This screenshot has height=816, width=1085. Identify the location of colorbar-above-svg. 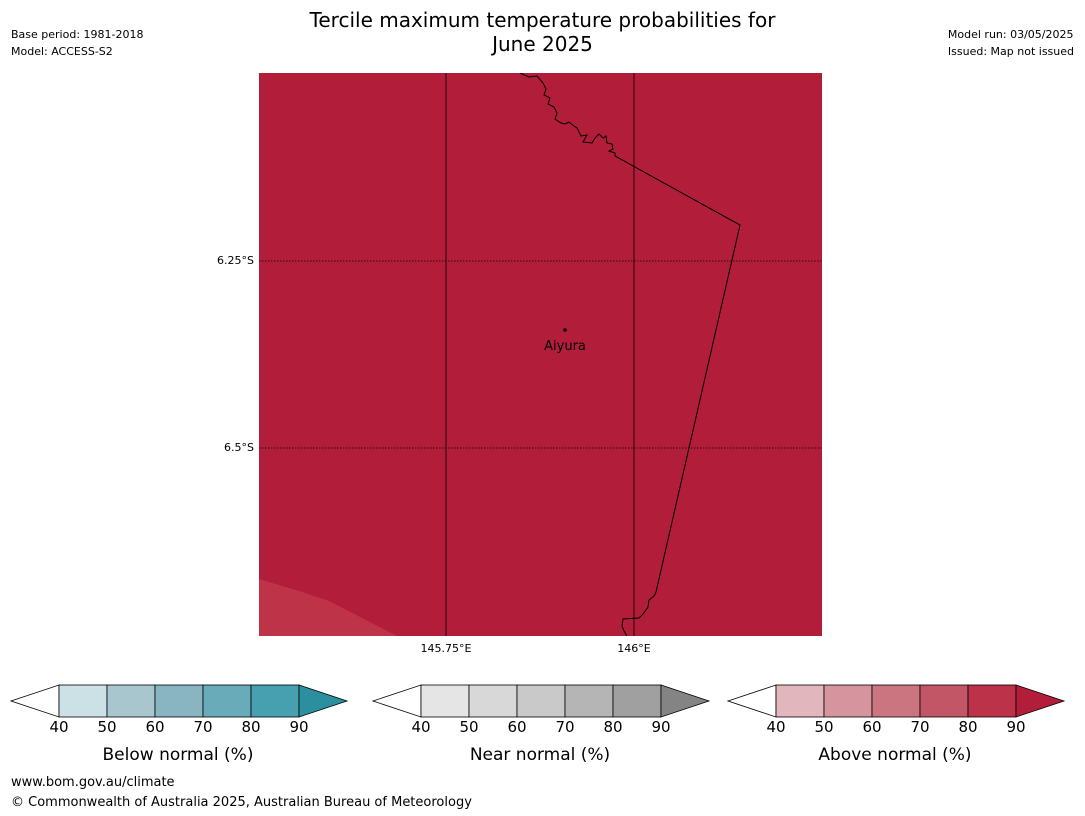
(896, 701).